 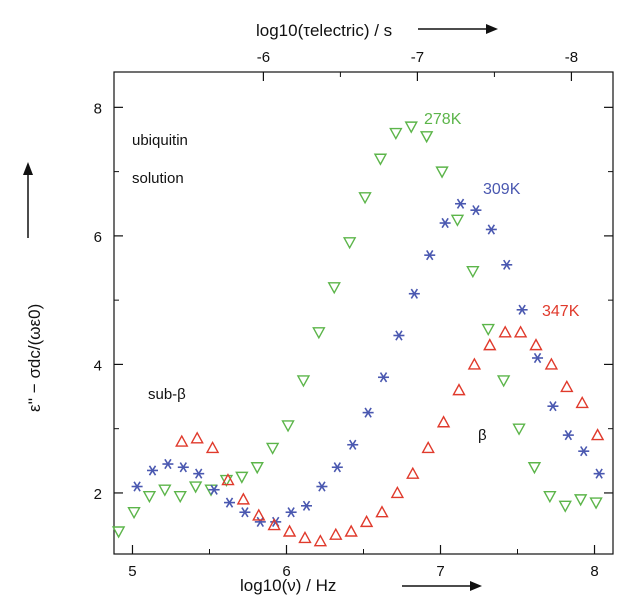 I want to click on x-tick-label: 7, so click(x=440, y=571).